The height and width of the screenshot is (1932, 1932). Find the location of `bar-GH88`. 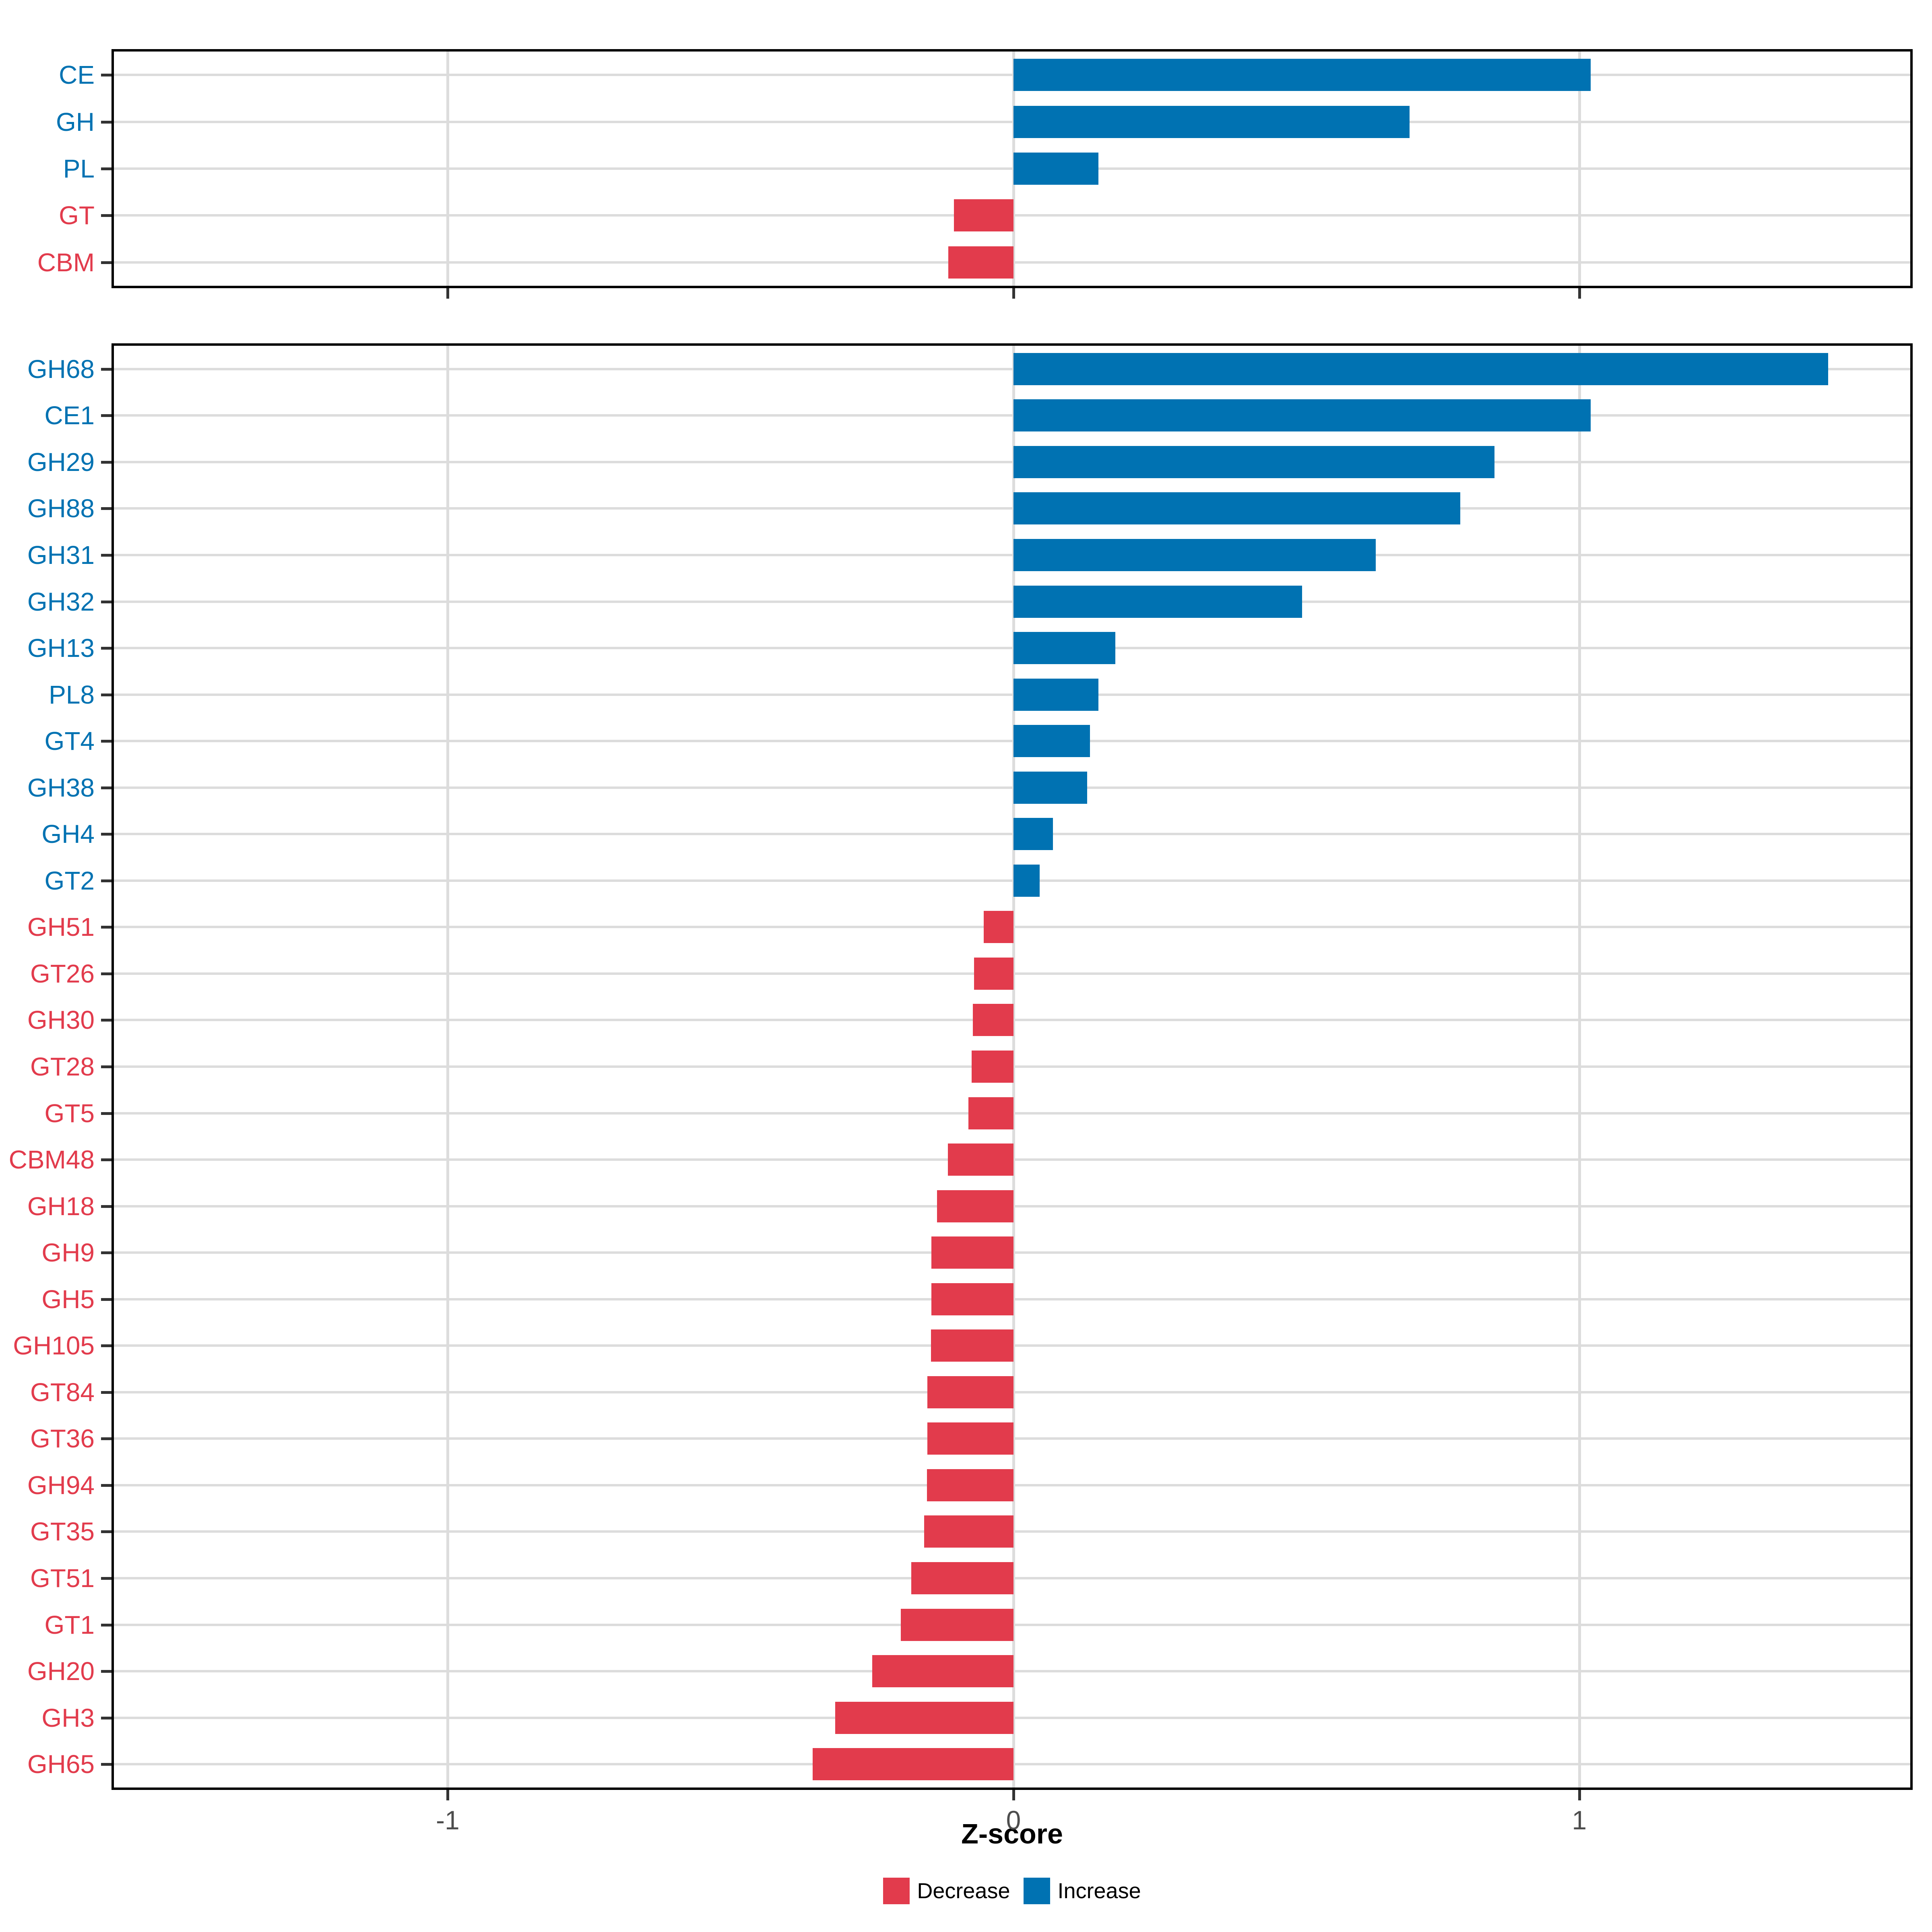

bar-GH88 is located at coordinates (1237, 508).